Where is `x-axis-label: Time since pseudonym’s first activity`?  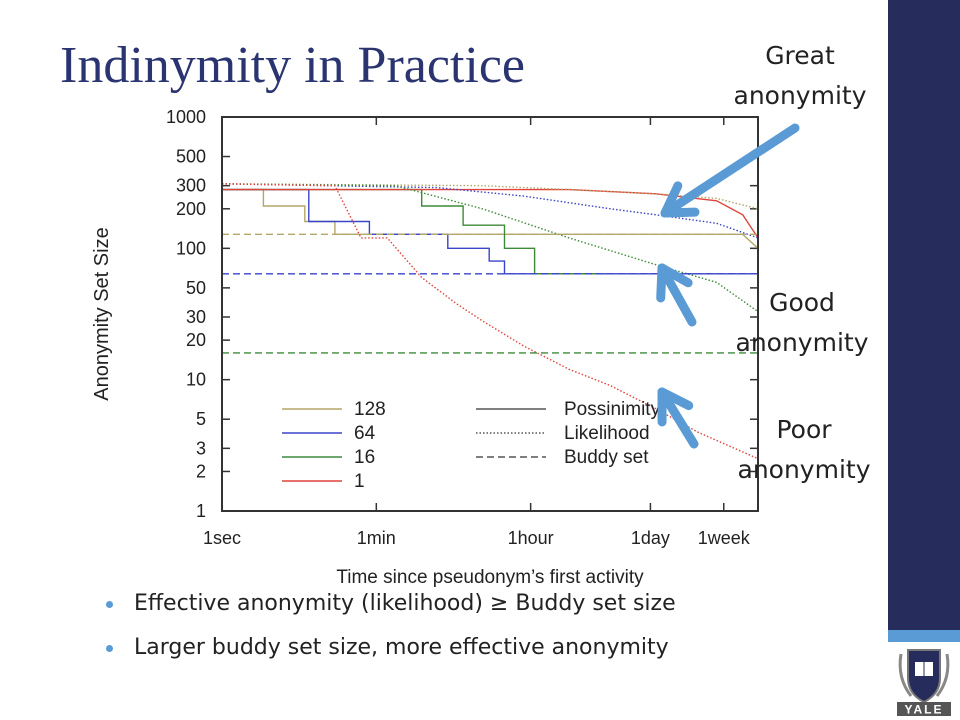 x-axis-label: Time since pseudonym’s first activity is located at coordinates (490, 577).